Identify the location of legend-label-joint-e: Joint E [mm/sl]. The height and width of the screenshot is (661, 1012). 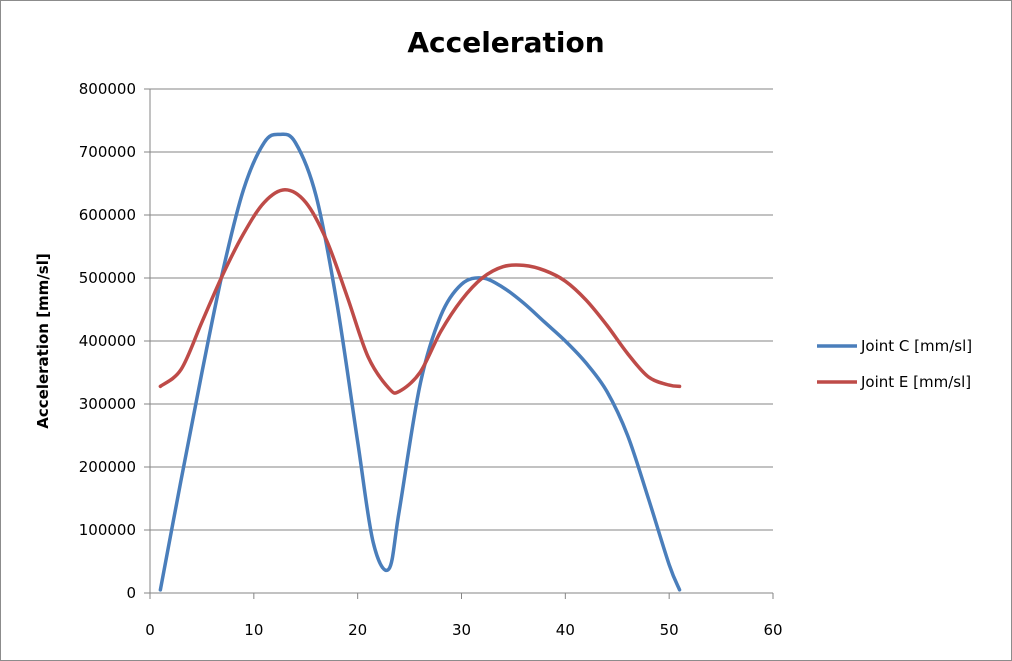
(915, 382).